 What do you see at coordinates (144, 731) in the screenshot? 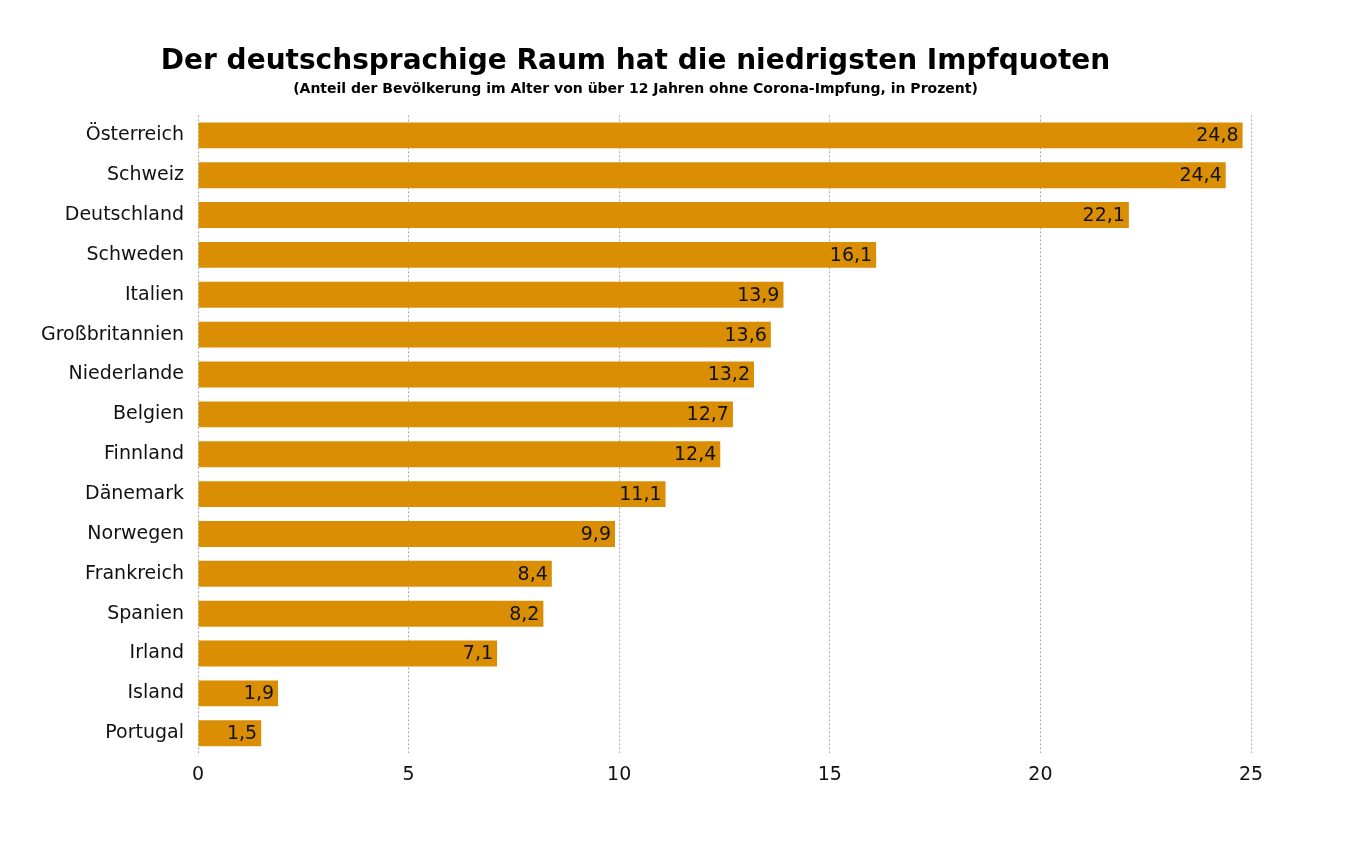
I see `y-tick-label: Portugal` at bounding box center [144, 731].